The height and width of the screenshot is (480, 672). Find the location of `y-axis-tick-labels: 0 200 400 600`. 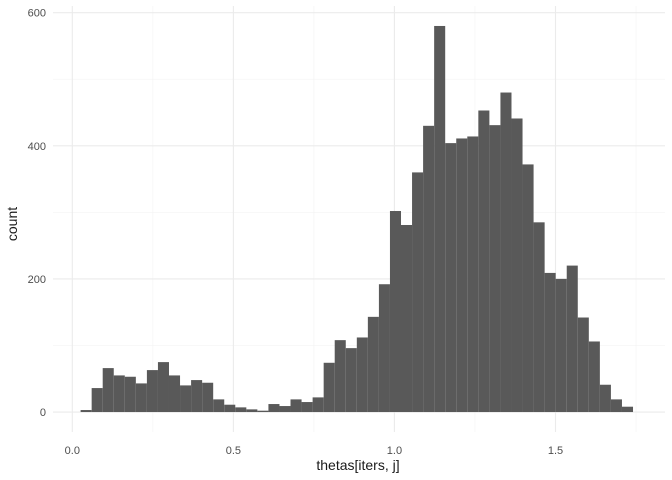

y-axis-tick-labels: 0 200 400 600 is located at coordinates (37, 213).